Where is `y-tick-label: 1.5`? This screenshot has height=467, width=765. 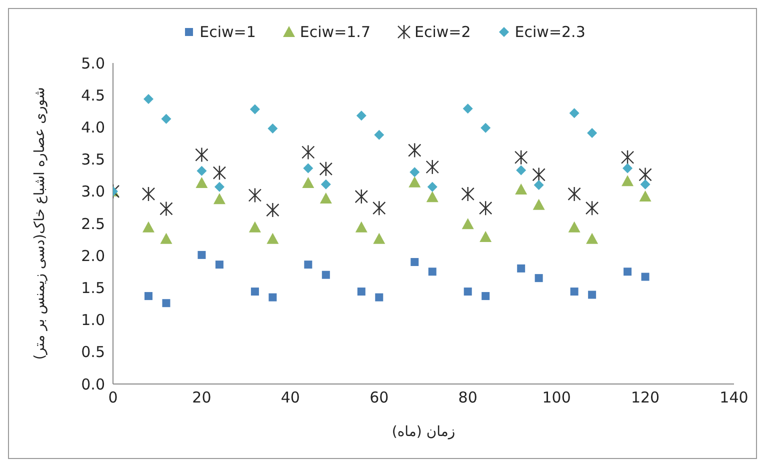
y-tick-label: 1.5 is located at coordinates (93, 288).